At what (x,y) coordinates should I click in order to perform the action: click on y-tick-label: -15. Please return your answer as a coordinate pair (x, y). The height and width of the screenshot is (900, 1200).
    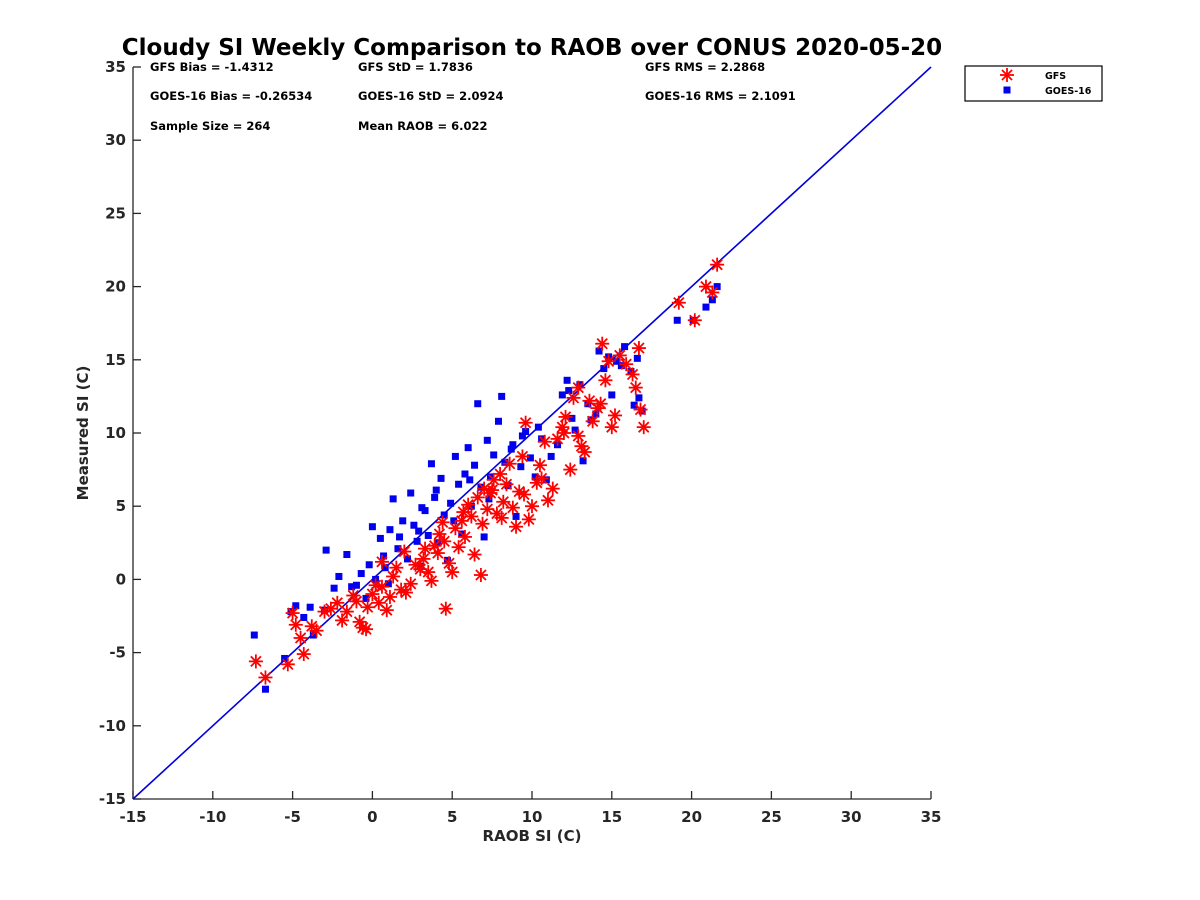
    Looking at the image, I should click on (112, 799).